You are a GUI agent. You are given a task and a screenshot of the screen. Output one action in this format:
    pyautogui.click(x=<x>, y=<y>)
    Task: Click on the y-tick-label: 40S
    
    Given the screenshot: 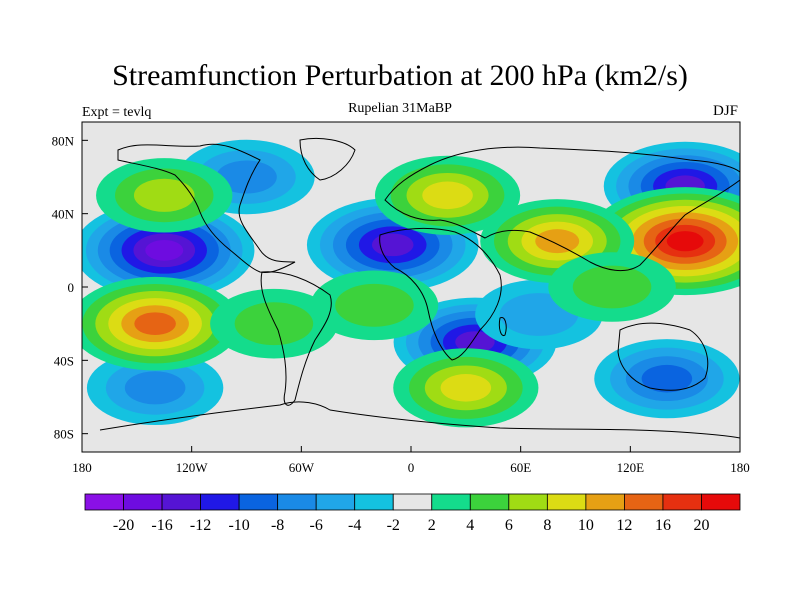 What is the action you would take?
    pyautogui.click(x=64, y=360)
    